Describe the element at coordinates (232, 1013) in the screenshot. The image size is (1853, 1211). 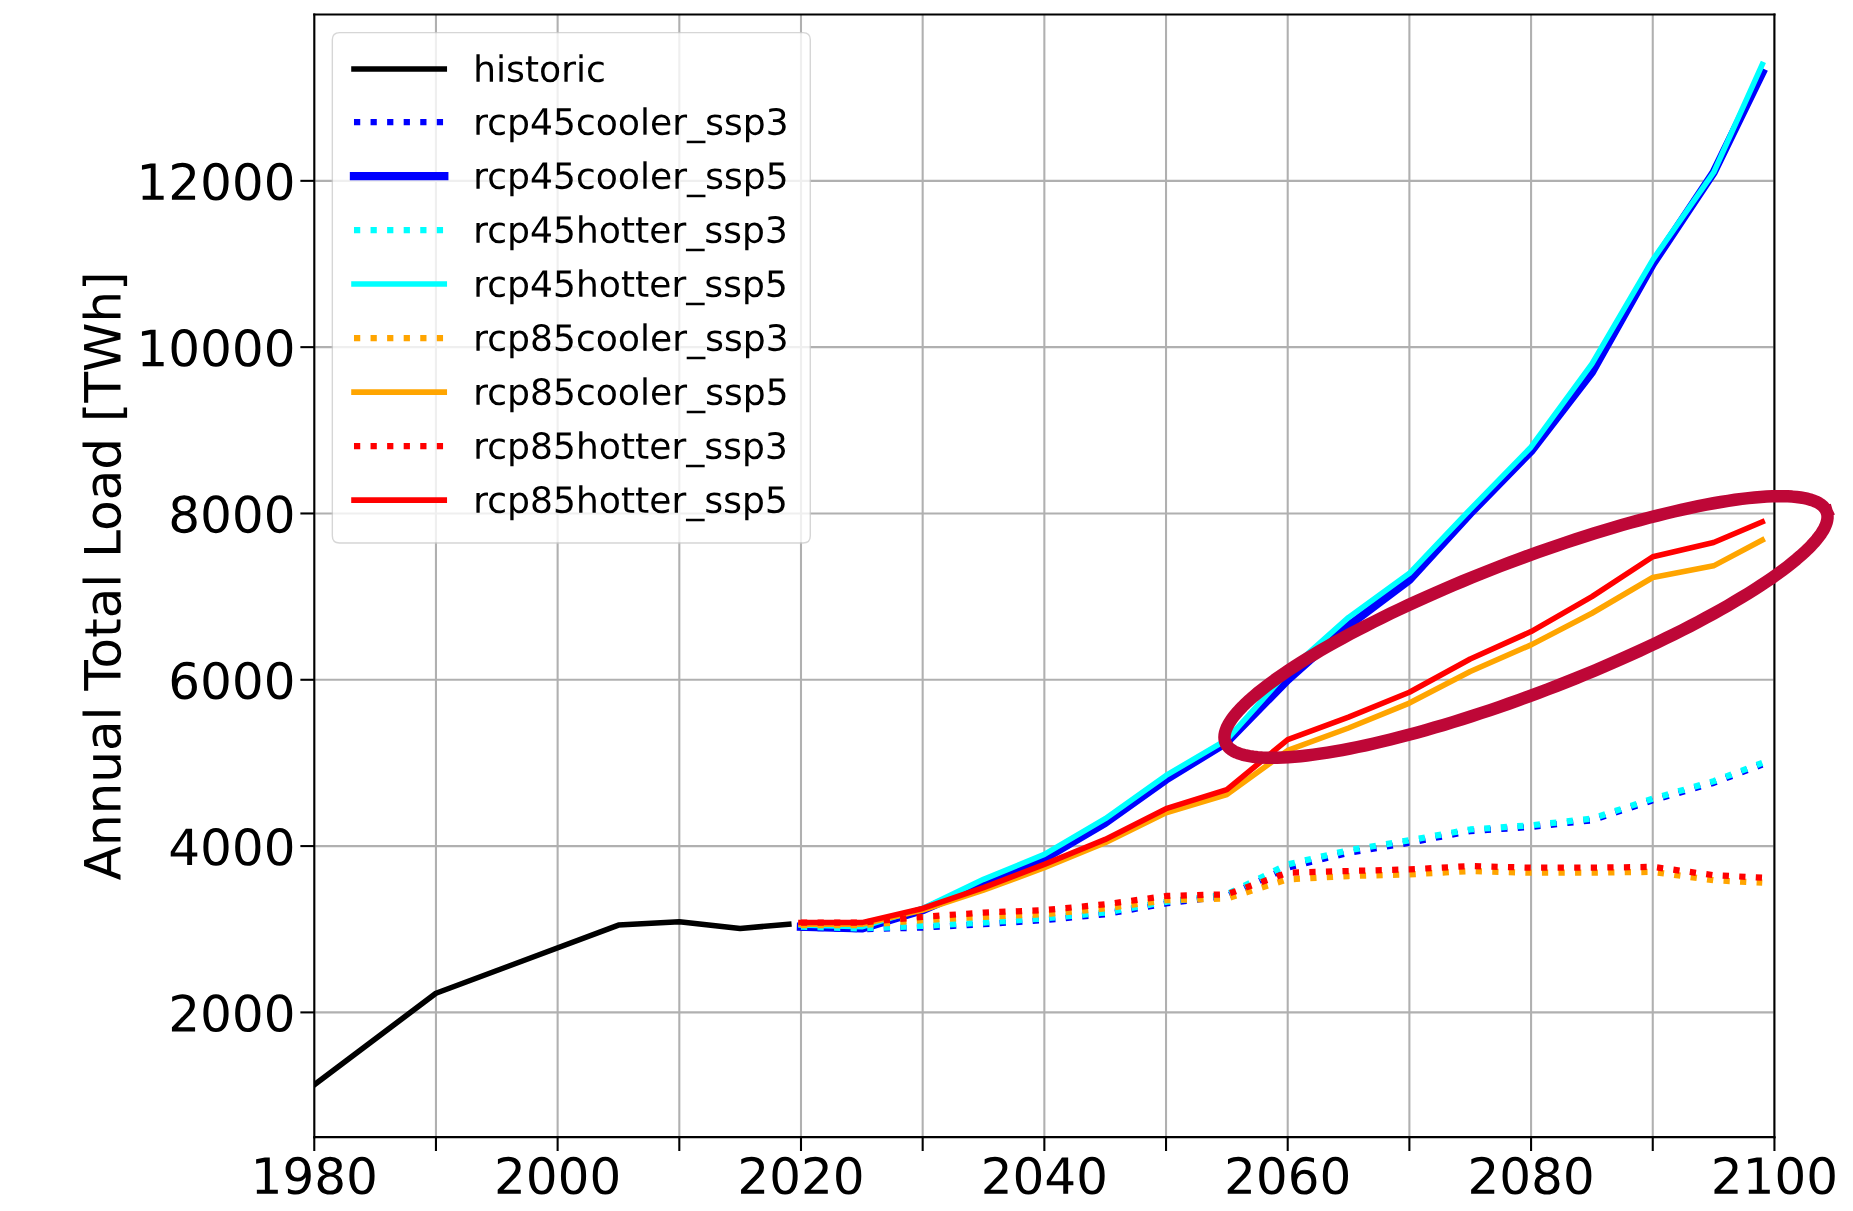
I see `y-tick-label: 2000` at that location.